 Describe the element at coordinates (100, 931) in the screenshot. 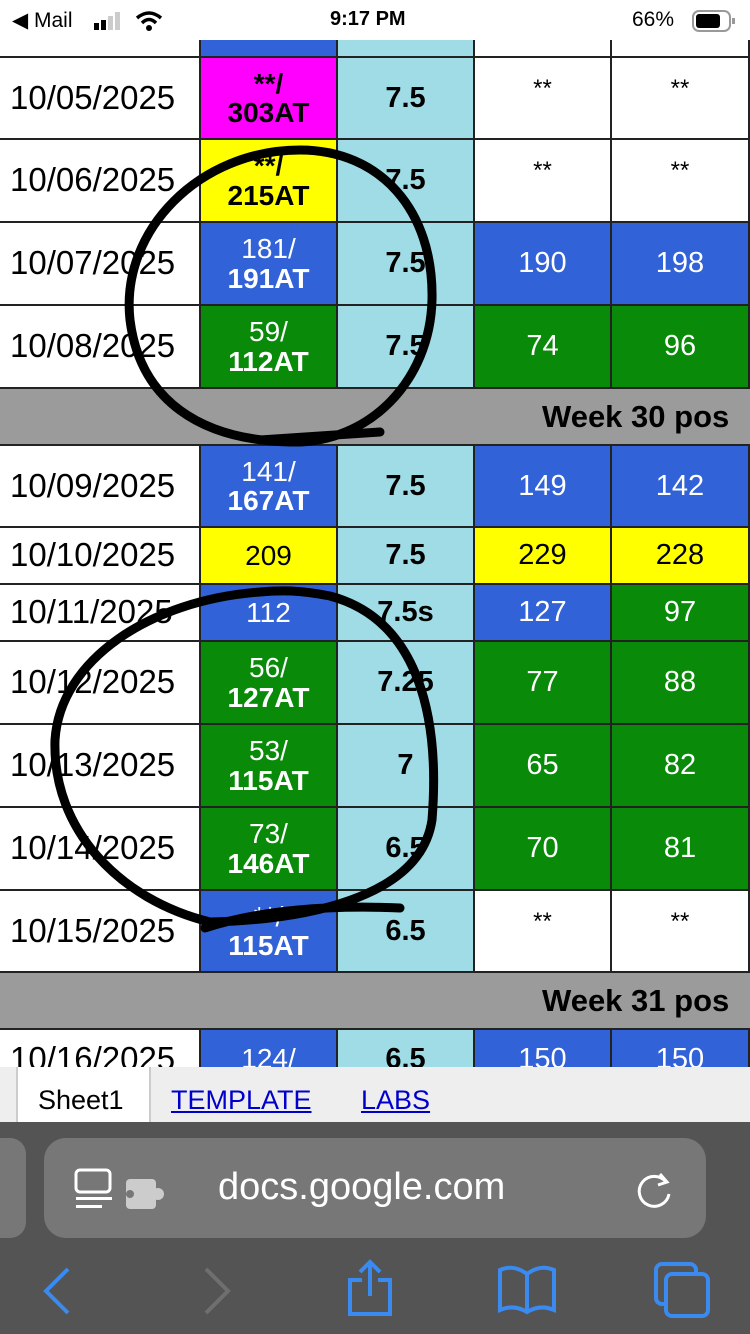

I see `date-cell: 10/15/2025` at that location.